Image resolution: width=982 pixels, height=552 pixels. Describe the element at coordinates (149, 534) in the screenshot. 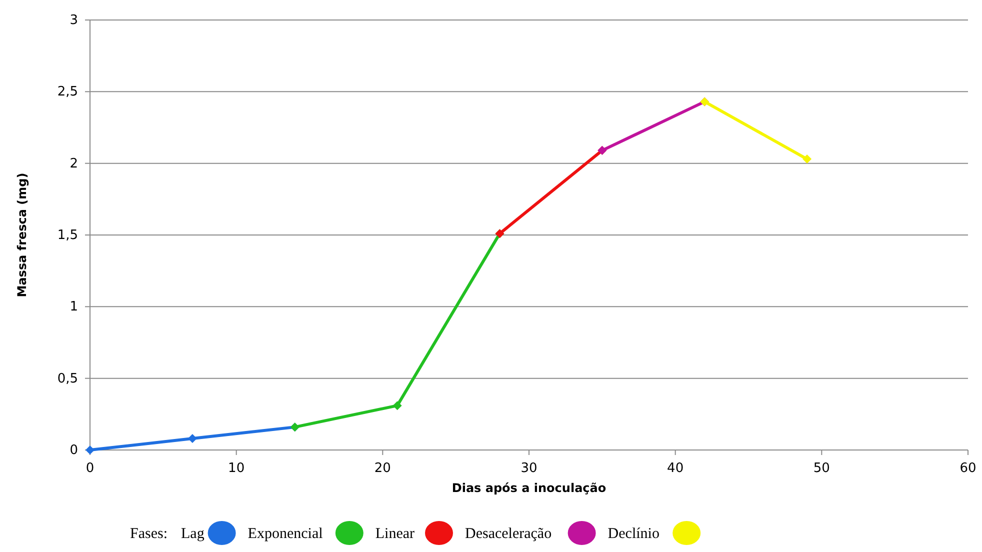

I see `legend-title: Fases:` at that location.